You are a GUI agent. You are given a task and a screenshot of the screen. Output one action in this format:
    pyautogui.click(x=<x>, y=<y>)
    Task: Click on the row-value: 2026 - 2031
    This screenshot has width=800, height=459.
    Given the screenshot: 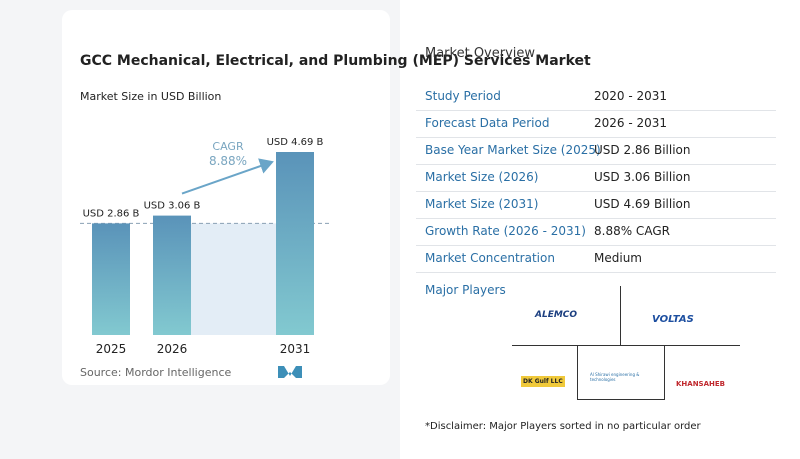 What is the action you would take?
    pyautogui.click(x=631, y=123)
    